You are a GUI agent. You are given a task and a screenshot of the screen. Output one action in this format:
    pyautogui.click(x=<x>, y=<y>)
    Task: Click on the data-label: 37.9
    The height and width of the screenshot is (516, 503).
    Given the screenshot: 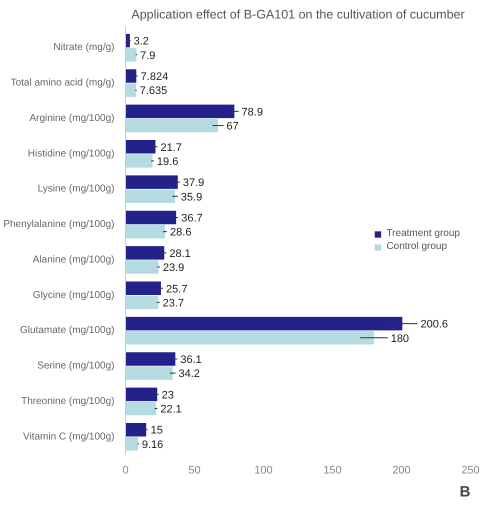 What is the action you would take?
    pyautogui.click(x=193, y=183)
    